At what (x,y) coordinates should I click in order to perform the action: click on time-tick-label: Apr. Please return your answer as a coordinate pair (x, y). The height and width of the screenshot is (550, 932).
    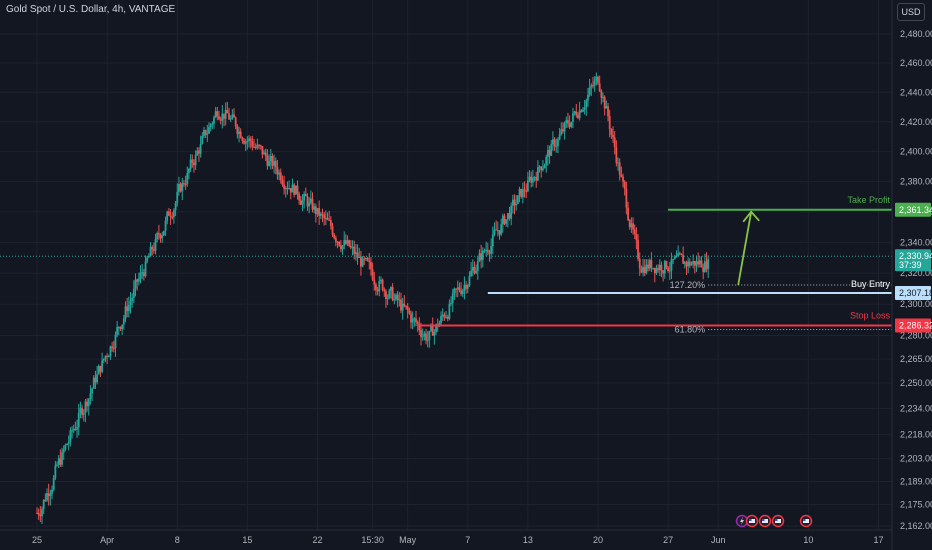
    Looking at the image, I should click on (107, 540).